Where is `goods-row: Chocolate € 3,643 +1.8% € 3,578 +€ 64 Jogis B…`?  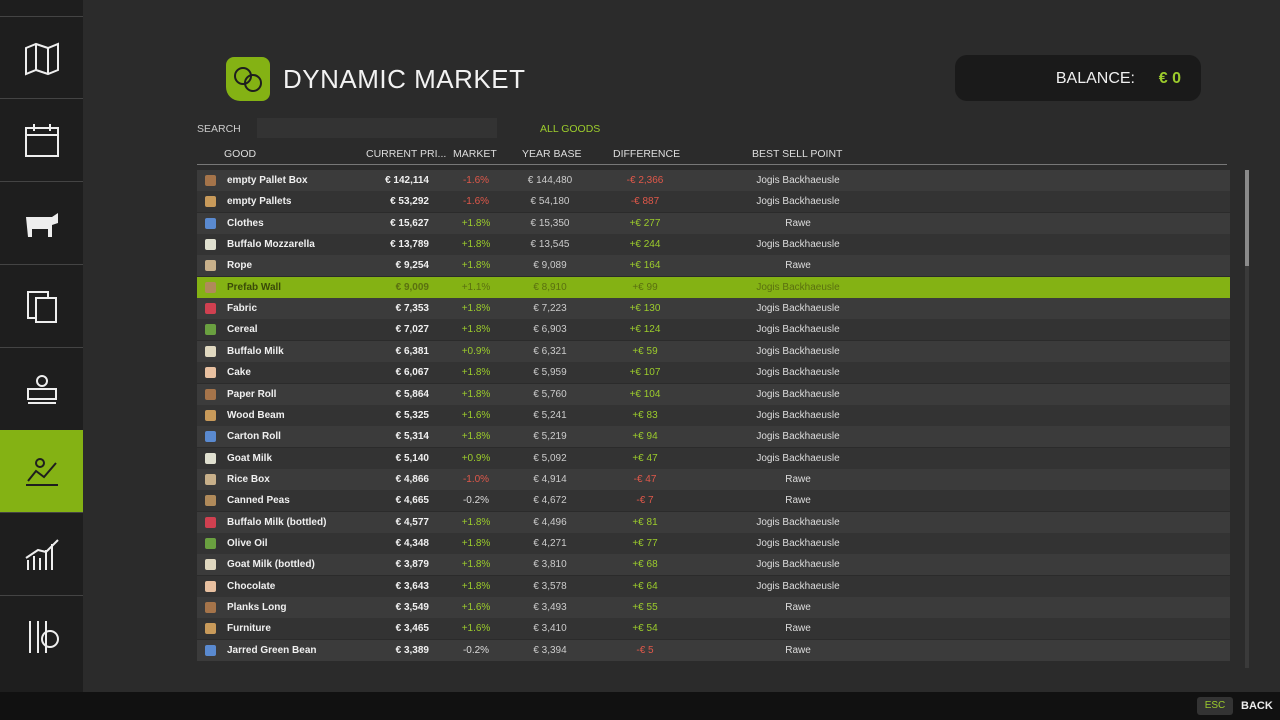 goods-row: Chocolate € 3,643 +1.8% € 3,578 +€ 64 Jogis B… is located at coordinates (713, 586).